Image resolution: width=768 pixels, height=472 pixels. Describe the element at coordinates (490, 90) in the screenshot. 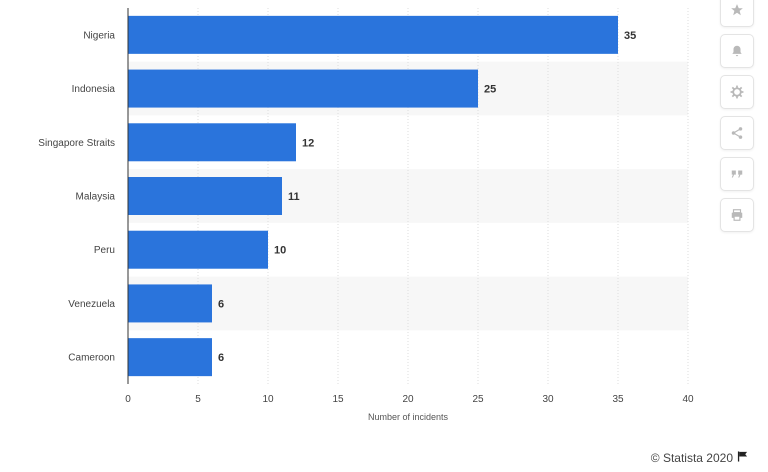

I see `data-label: 25` at that location.